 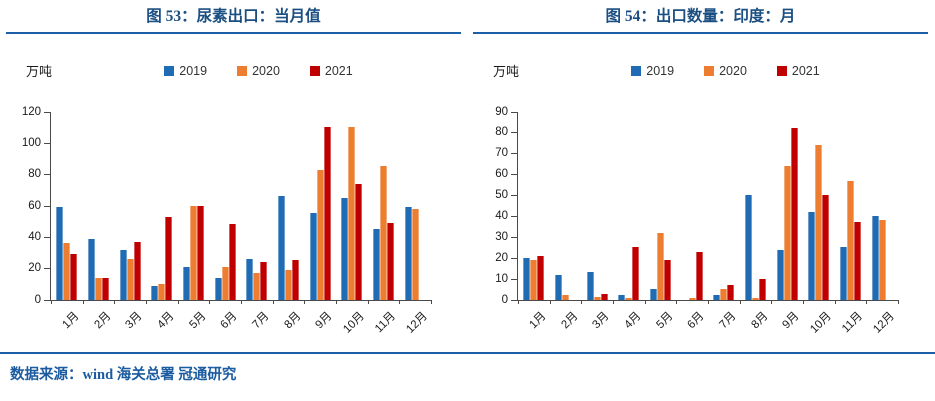 What do you see at coordinates (98, 288) in the screenshot?
I see `bar-2020-2月` at bounding box center [98, 288].